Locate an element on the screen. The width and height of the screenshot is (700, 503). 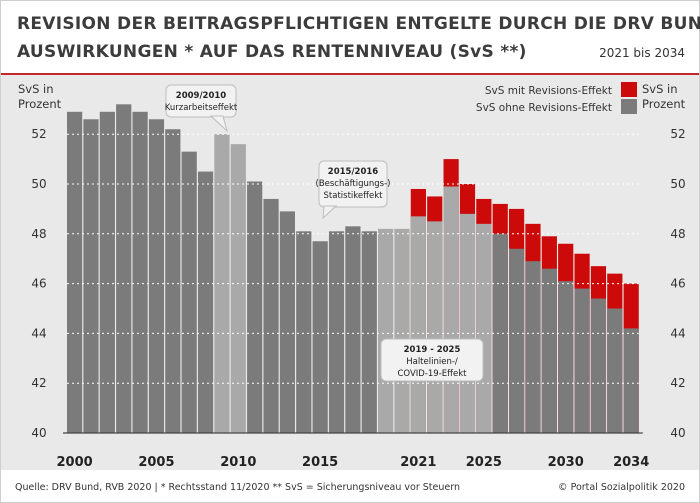
bar-base-2001 is located at coordinates (91, 276).